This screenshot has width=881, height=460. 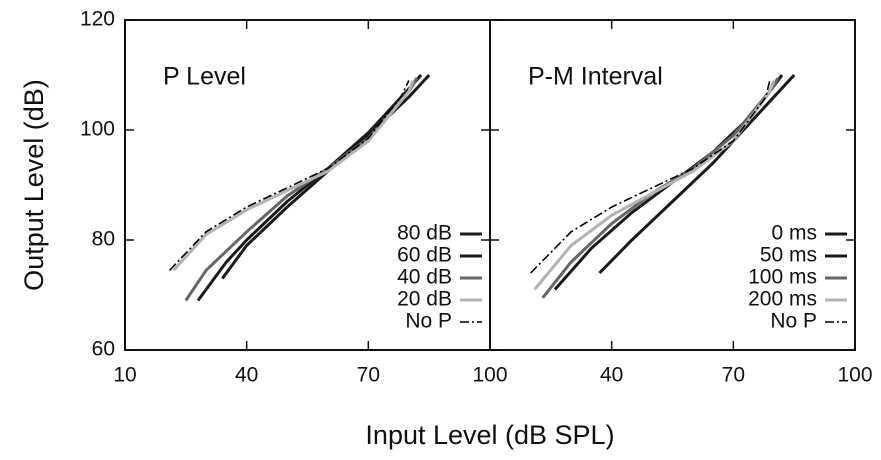 What do you see at coordinates (424, 233) in the screenshot?
I see `legend-label: 80 dB` at bounding box center [424, 233].